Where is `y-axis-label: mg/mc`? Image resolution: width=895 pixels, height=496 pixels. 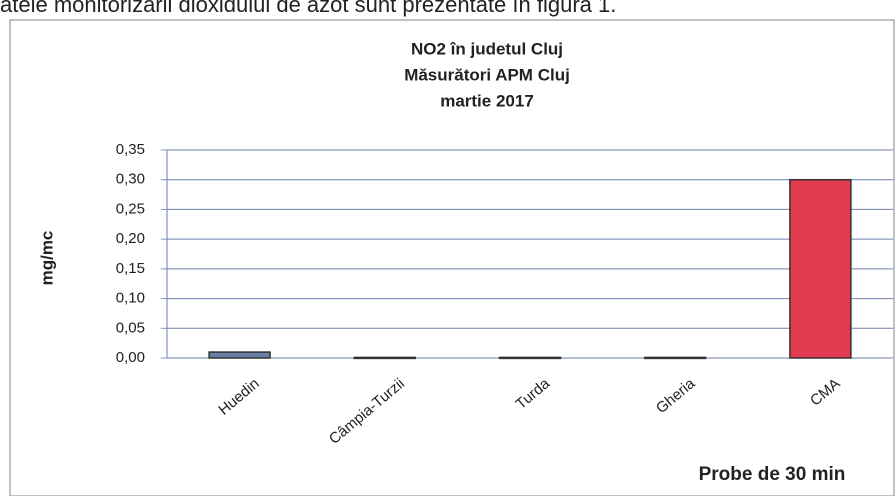 y-axis-label: mg/mc is located at coordinates (46, 258).